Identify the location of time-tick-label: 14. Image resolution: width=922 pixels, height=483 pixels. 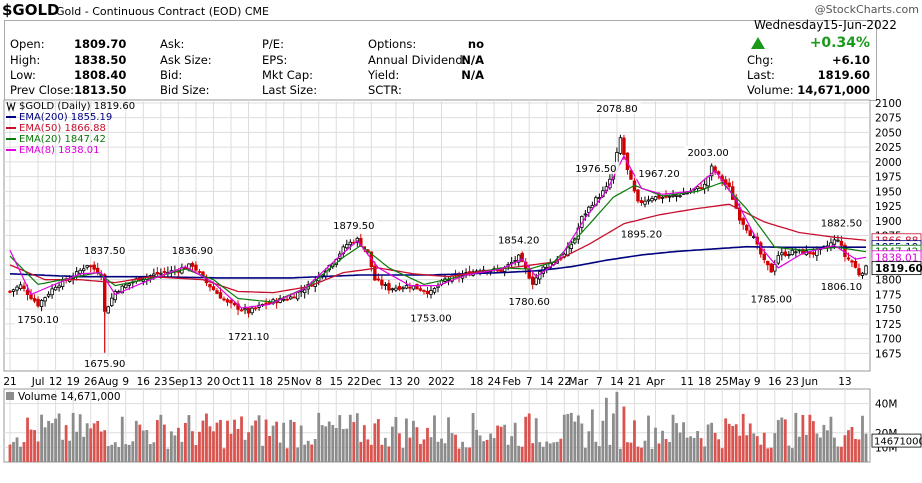
(547, 382).